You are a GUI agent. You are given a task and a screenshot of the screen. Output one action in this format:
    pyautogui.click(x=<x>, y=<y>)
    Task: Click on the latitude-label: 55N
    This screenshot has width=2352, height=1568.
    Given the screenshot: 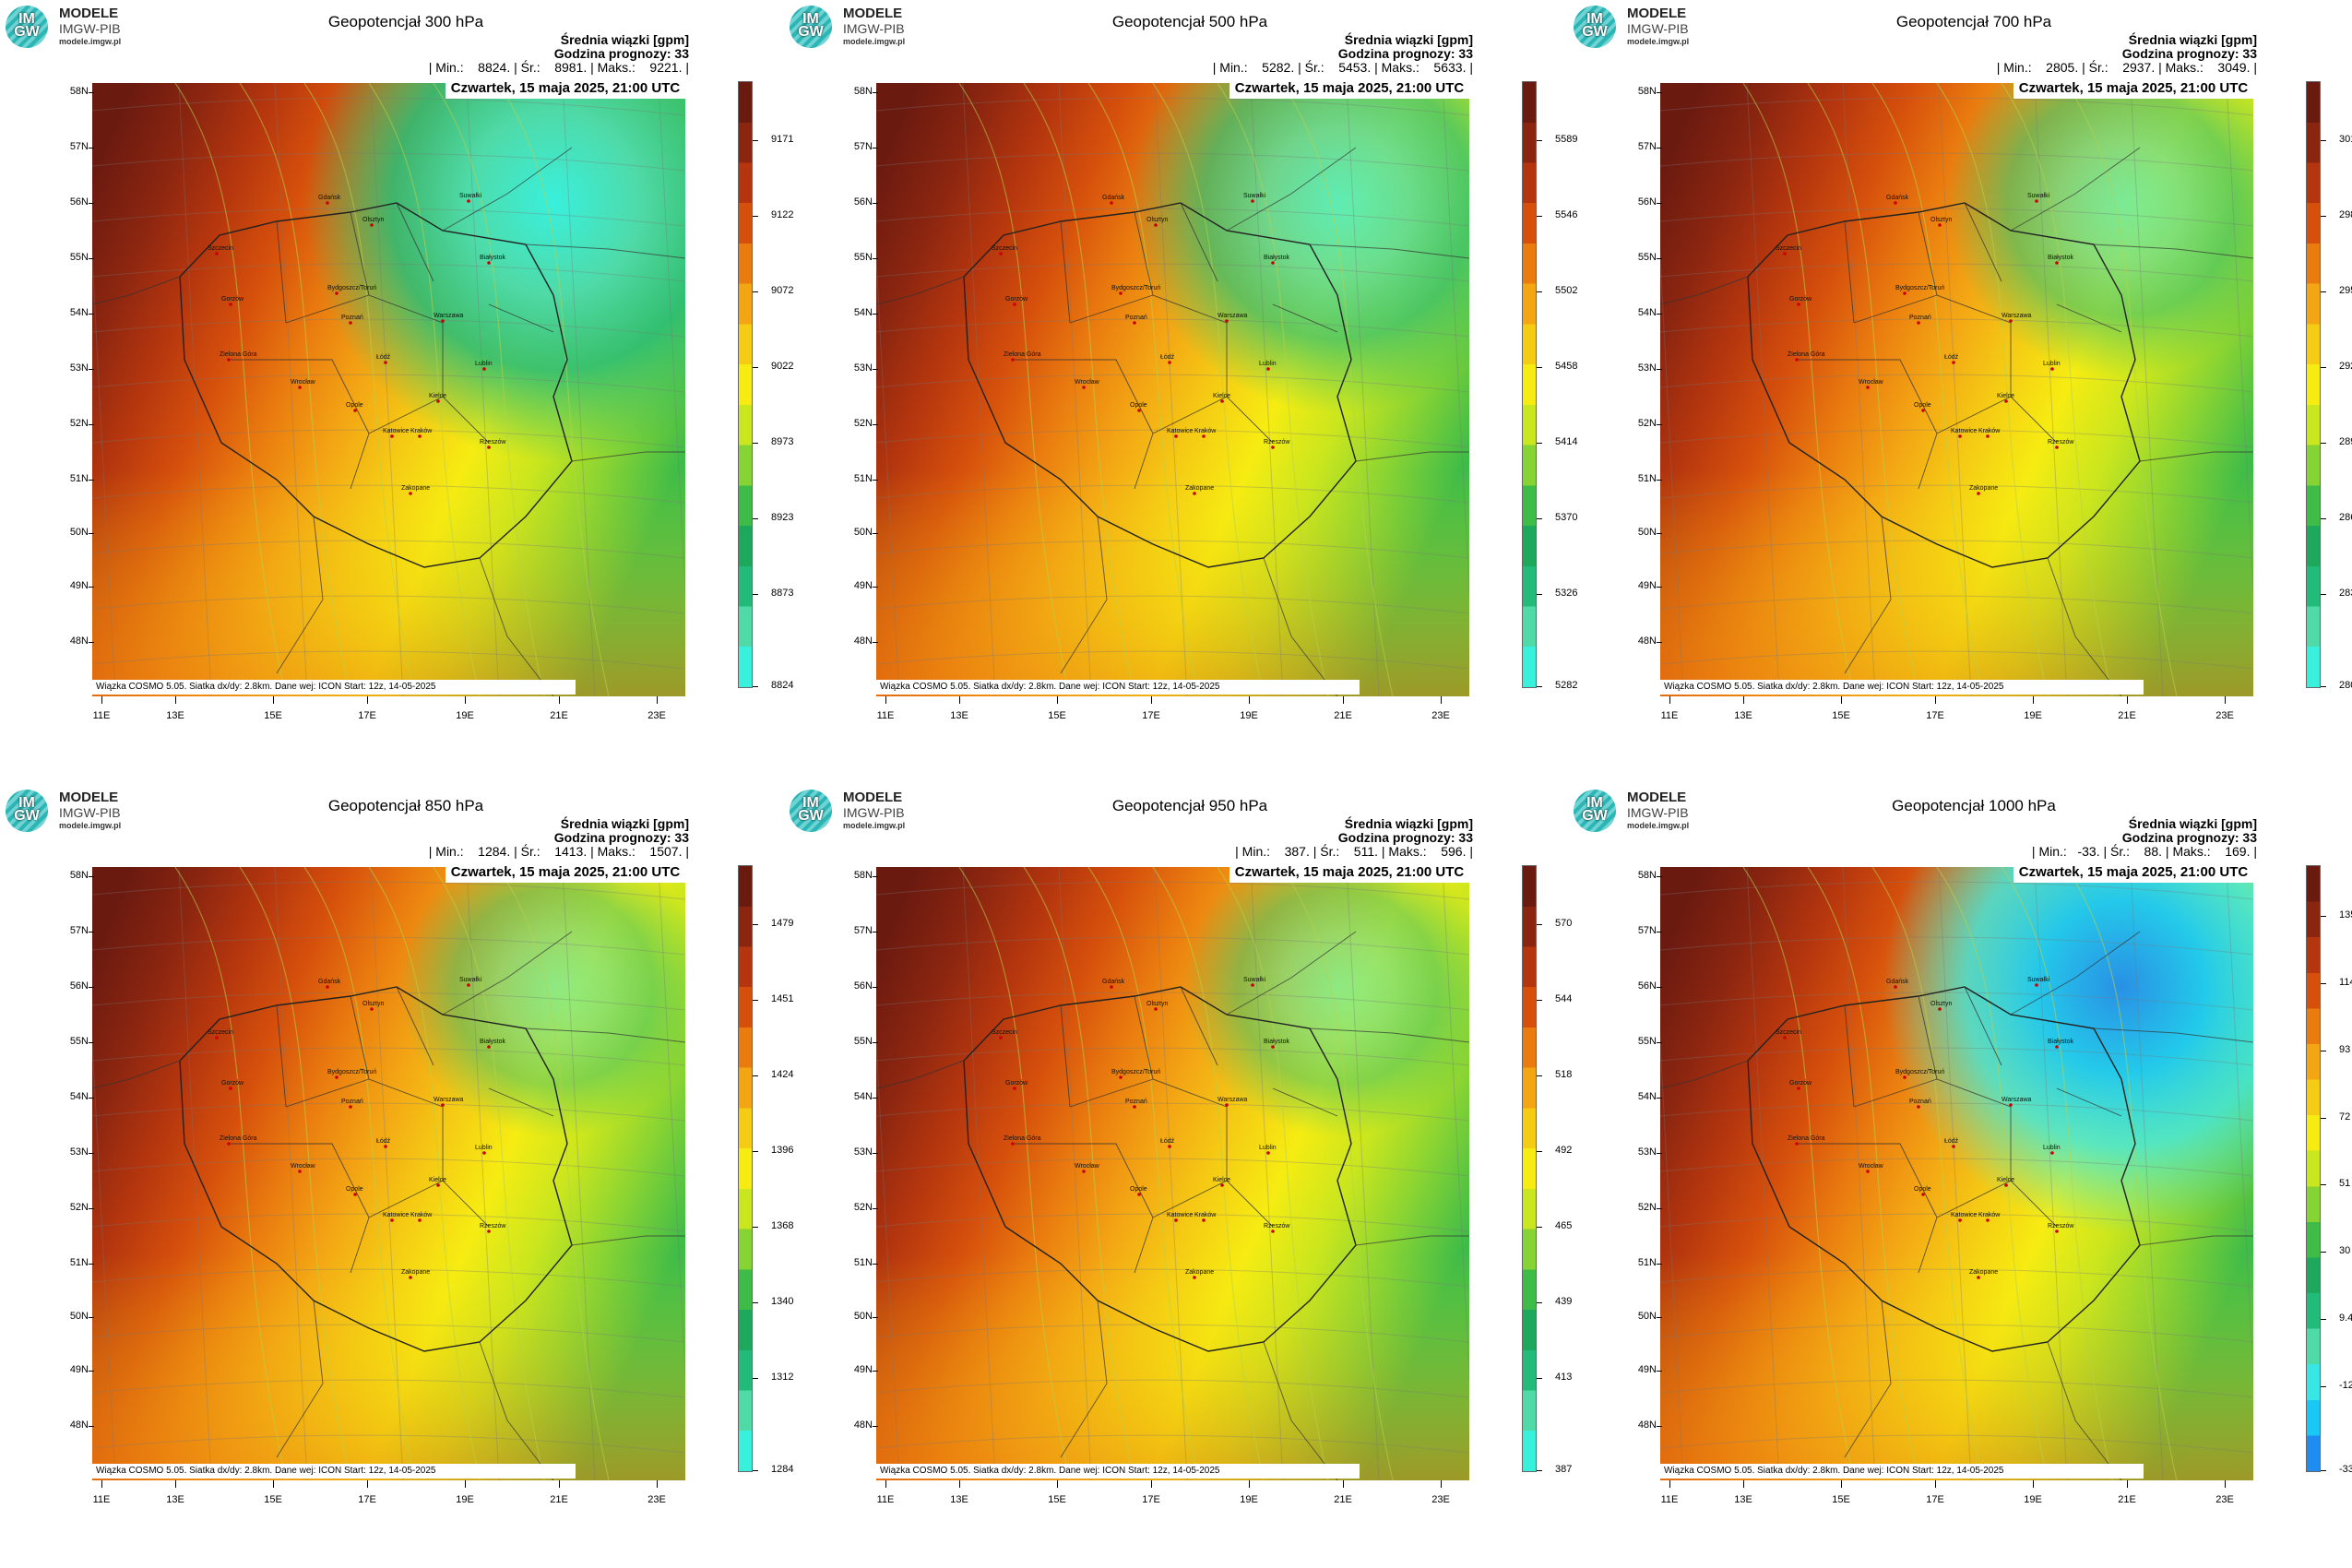 What is the action you would take?
    pyautogui.click(x=79, y=257)
    